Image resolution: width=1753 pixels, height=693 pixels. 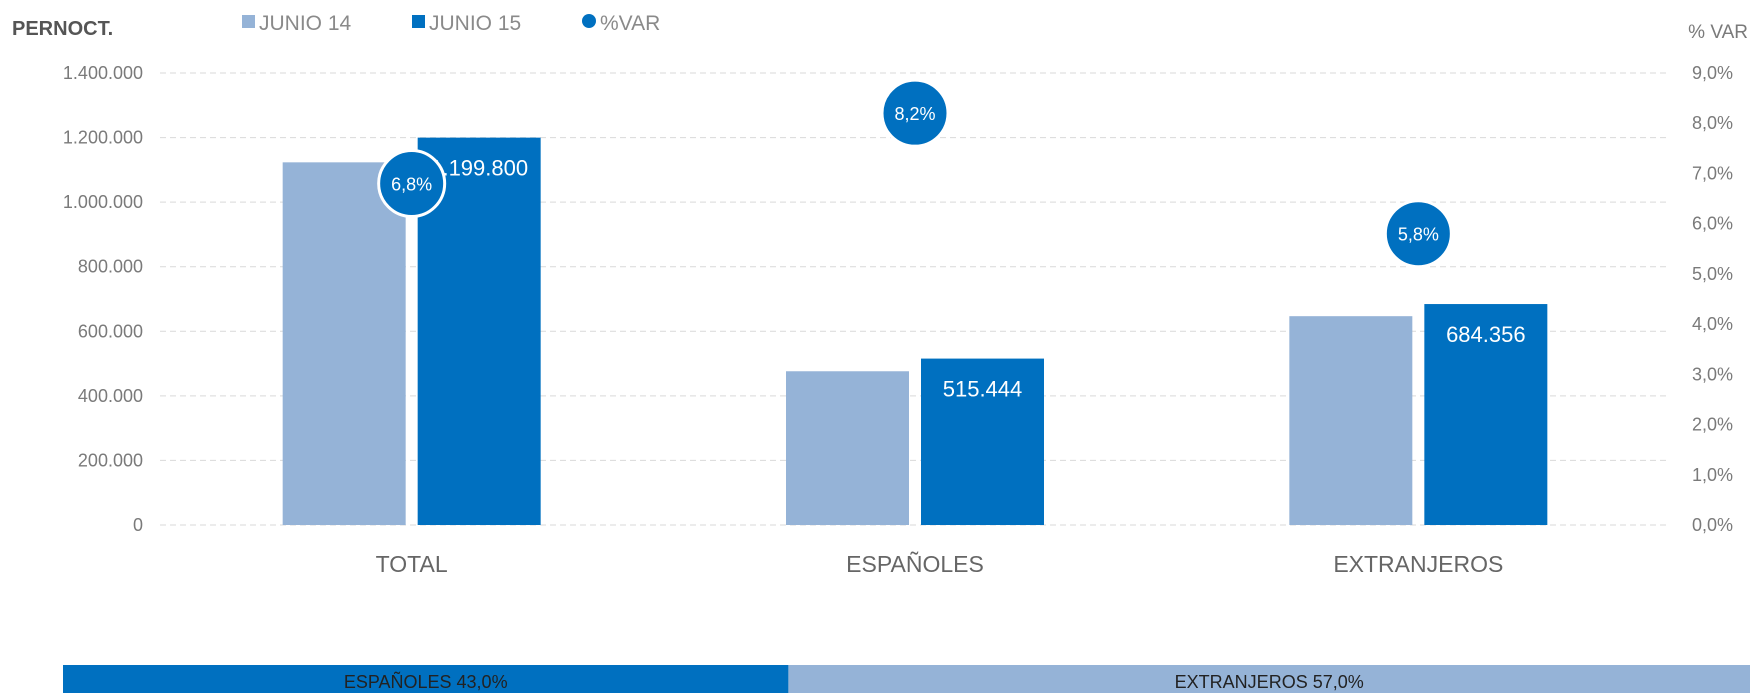 What do you see at coordinates (1718, 32) in the screenshot?
I see `y2-axis-label: % VAR` at bounding box center [1718, 32].